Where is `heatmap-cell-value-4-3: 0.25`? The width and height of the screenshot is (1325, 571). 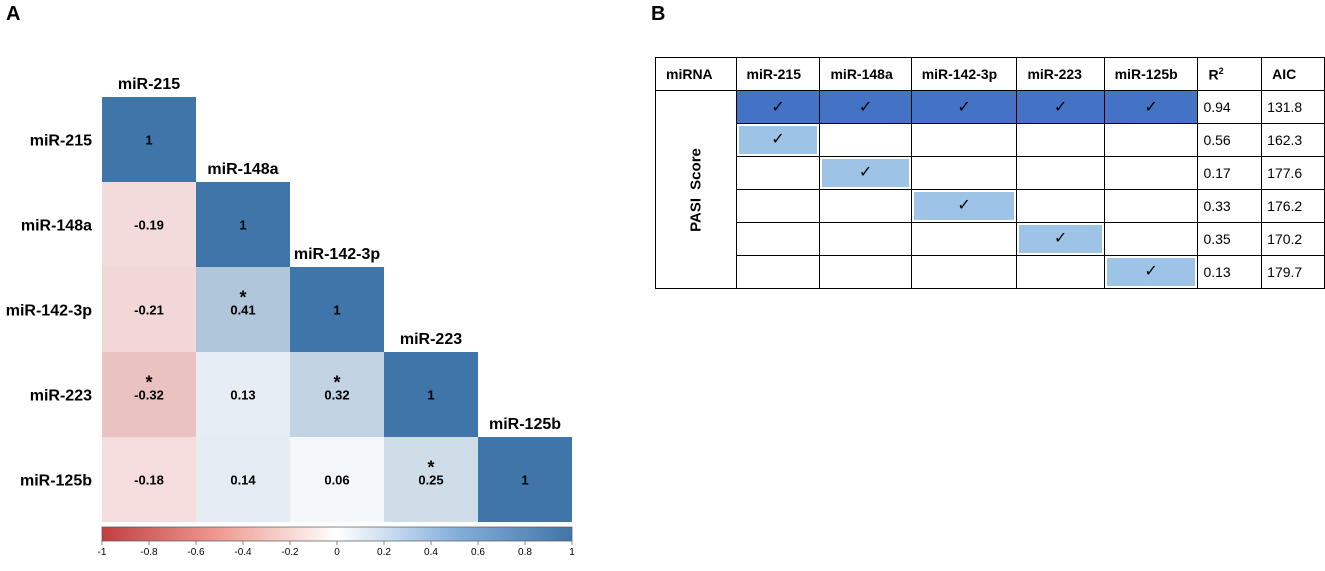
heatmap-cell-value-4-3: 0.25 is located at coordinates (430, 480).